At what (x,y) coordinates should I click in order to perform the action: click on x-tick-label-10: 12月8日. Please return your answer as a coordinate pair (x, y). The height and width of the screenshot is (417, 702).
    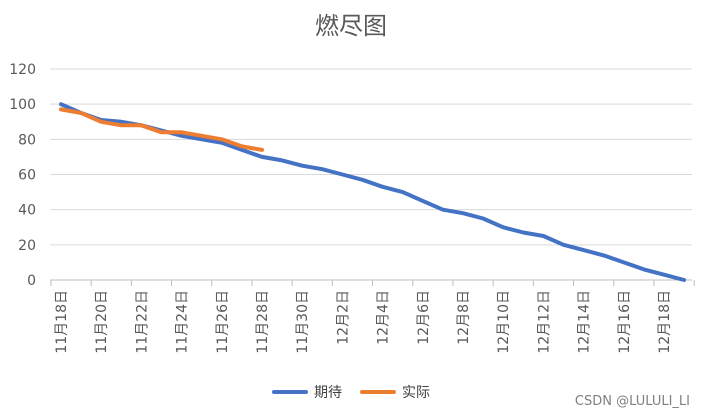
    Looking at the image, I should click on (464, 317).